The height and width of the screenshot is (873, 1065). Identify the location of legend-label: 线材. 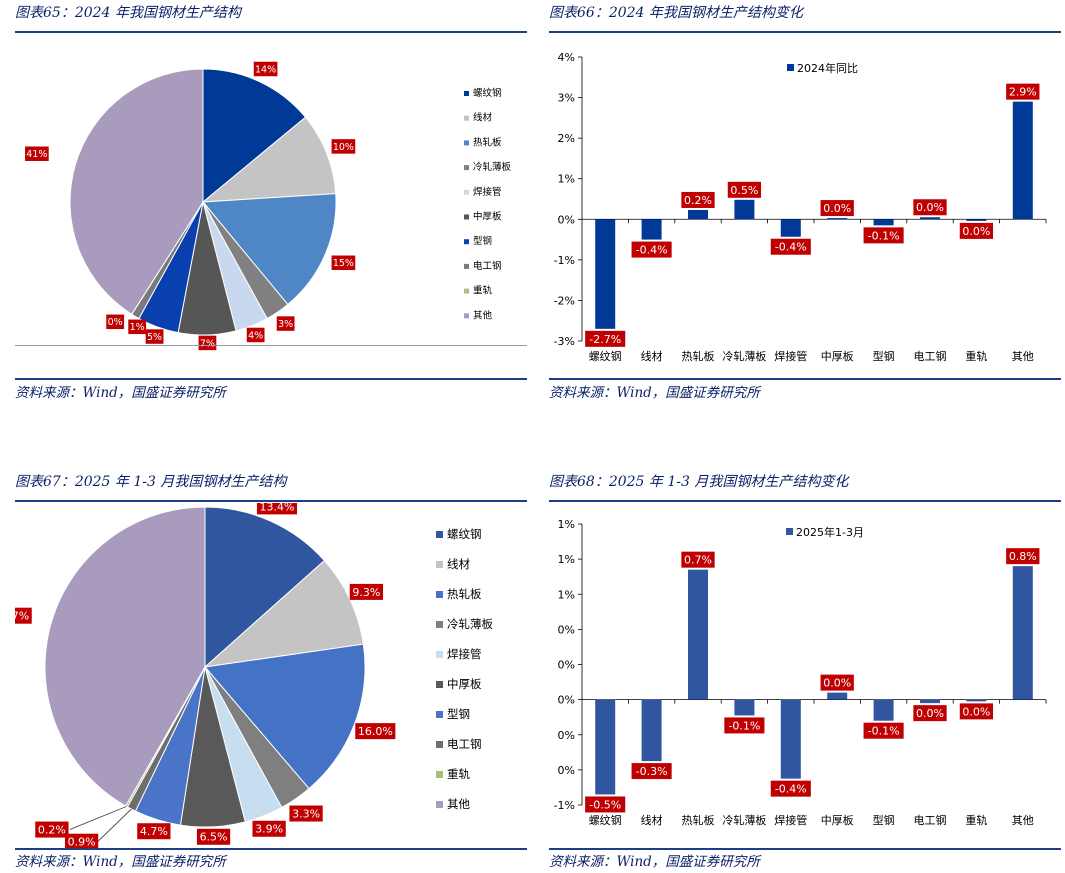
(458, 564).